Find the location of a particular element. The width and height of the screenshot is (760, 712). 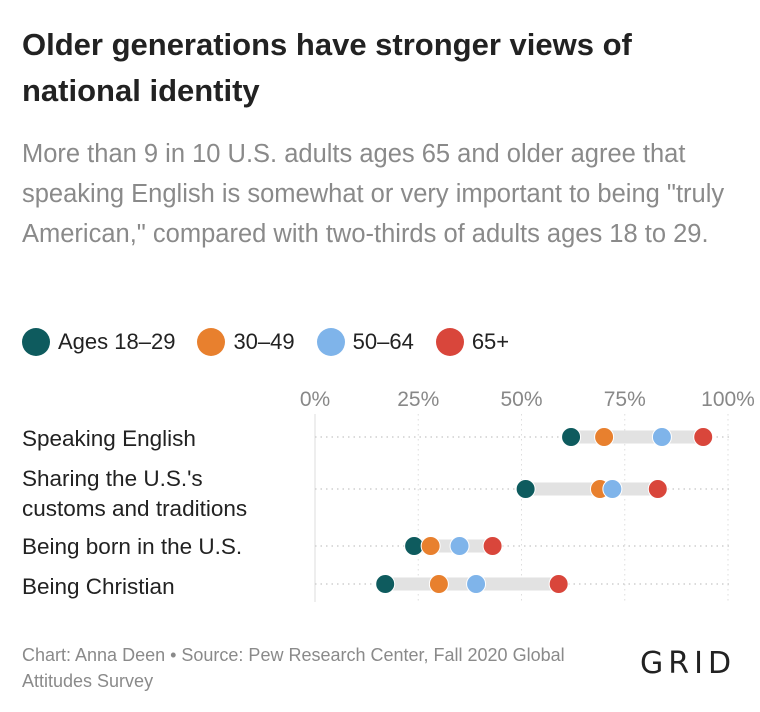

x-tick-label: 0% is located at coordinates (315, 399).